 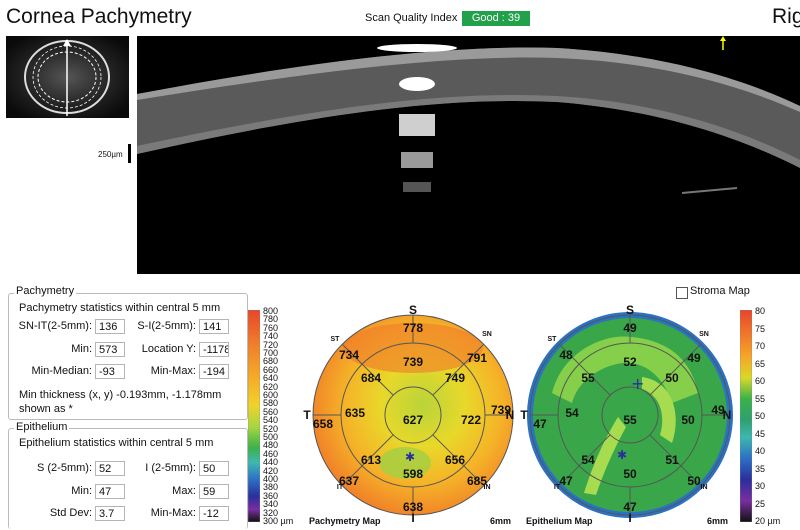 I want to click on pachymetry-scale-tick: 300 µm, so click(x=278, y=521).